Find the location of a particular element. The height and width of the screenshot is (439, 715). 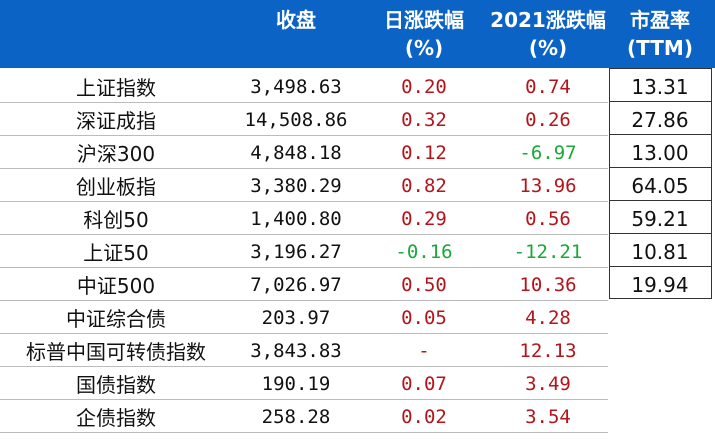

cell-ytd: 13.96 is located at coordinates (548, 185).